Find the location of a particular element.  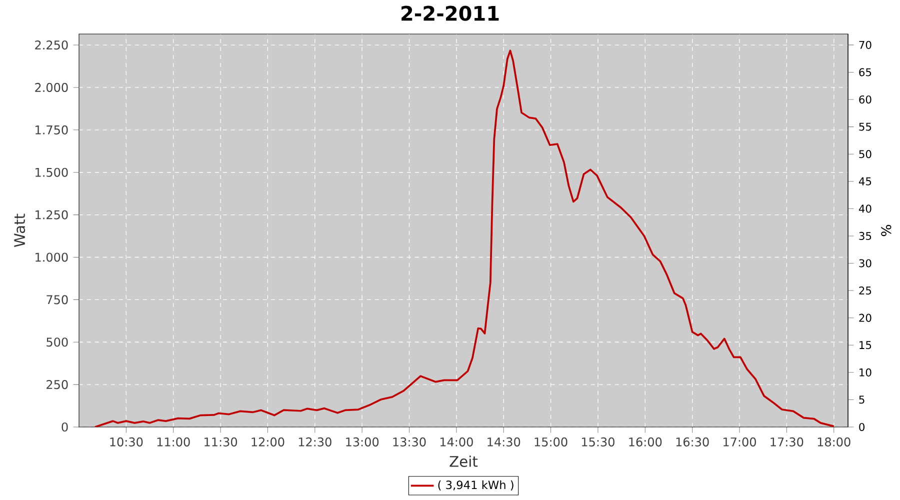

y-tick-label: 2.250 is located at coordinates (51, 45).